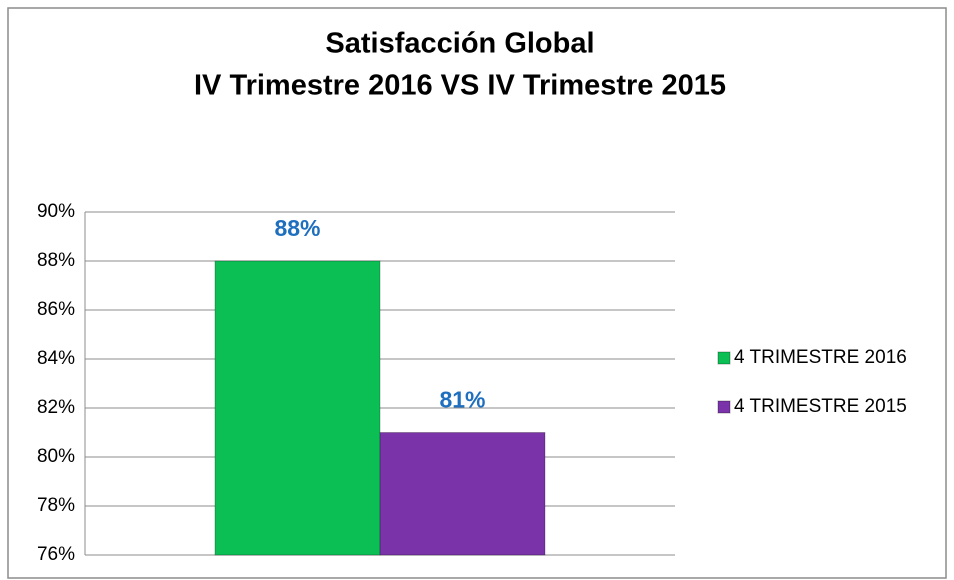  I want to click on legend-label: 4 TRIMESTRE 2015, so click(820, 406).